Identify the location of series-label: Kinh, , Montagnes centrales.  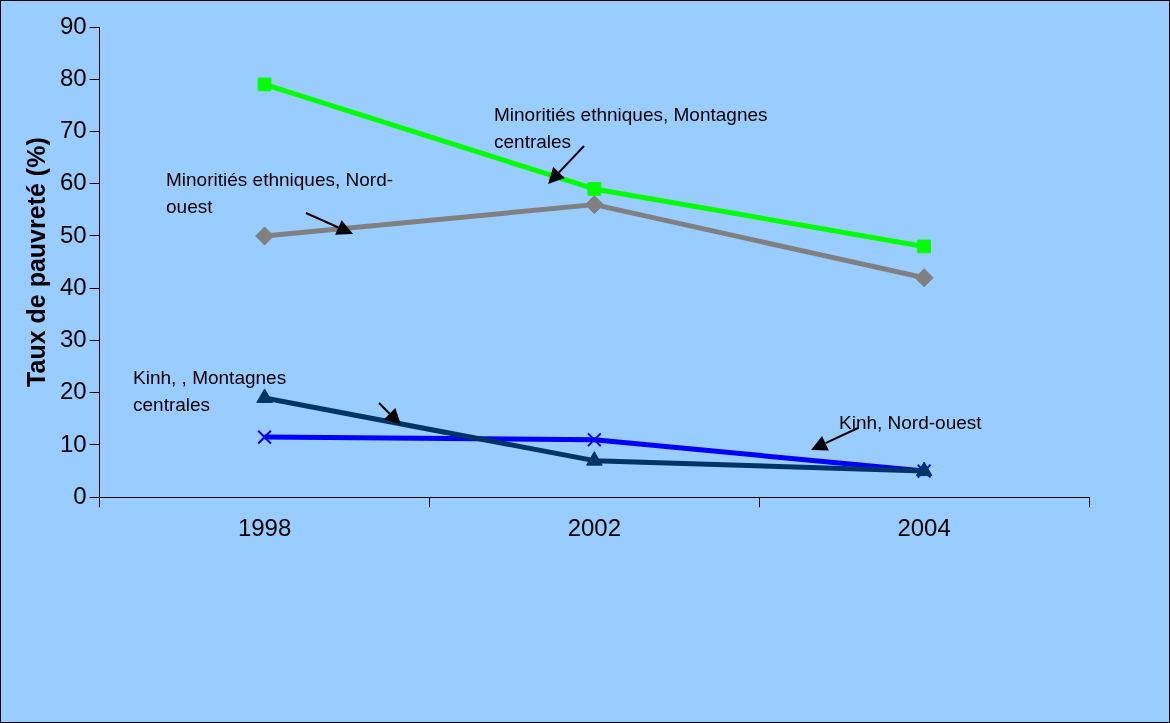
(210, 391).